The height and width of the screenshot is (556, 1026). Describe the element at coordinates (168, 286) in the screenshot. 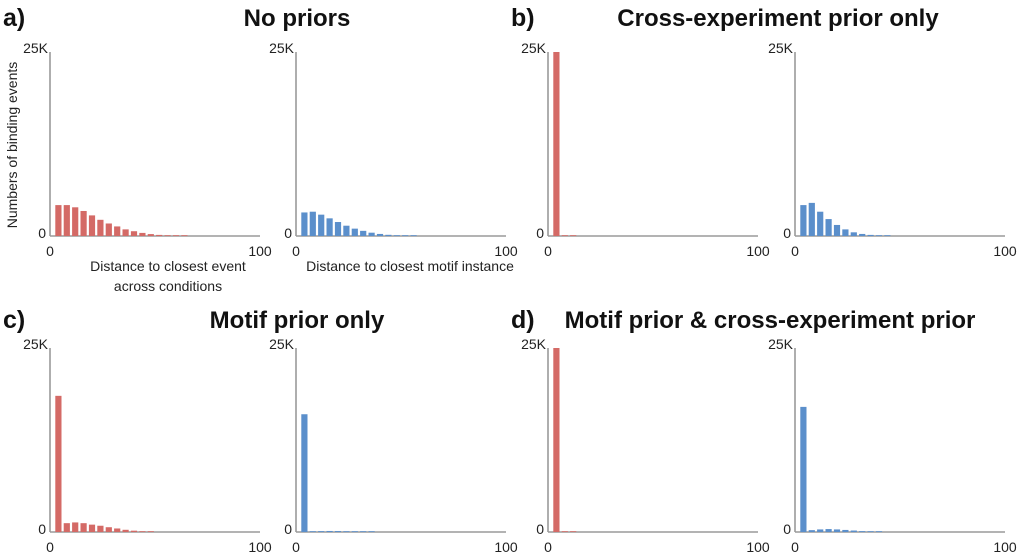

I see `x-axis-label-left-line2: across conditions` at that location.